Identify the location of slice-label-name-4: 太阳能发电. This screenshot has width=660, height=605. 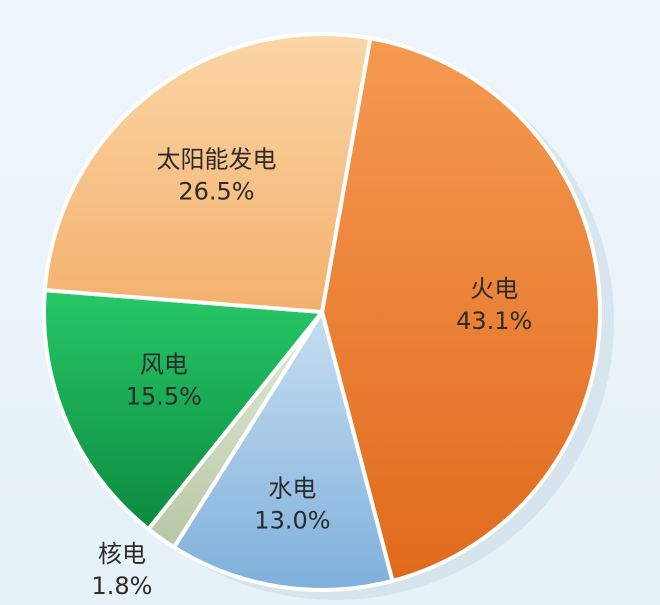
(216, 160).